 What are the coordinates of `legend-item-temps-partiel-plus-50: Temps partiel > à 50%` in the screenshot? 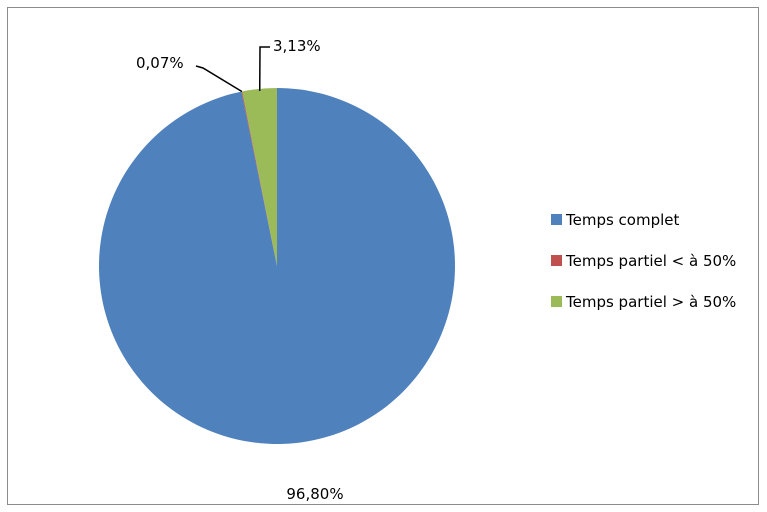 It's located at (643, 301).